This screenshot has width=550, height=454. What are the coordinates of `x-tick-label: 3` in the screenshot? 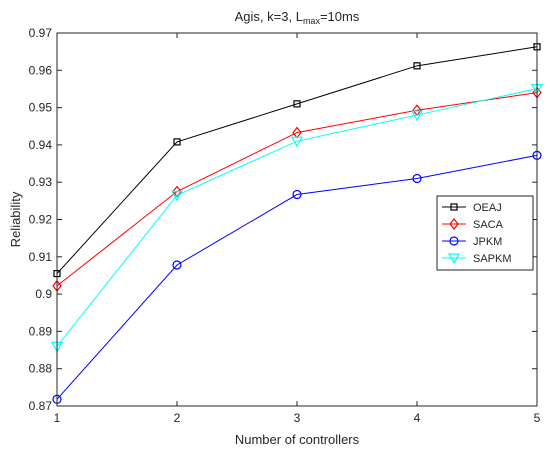 It's located at (297, 418).